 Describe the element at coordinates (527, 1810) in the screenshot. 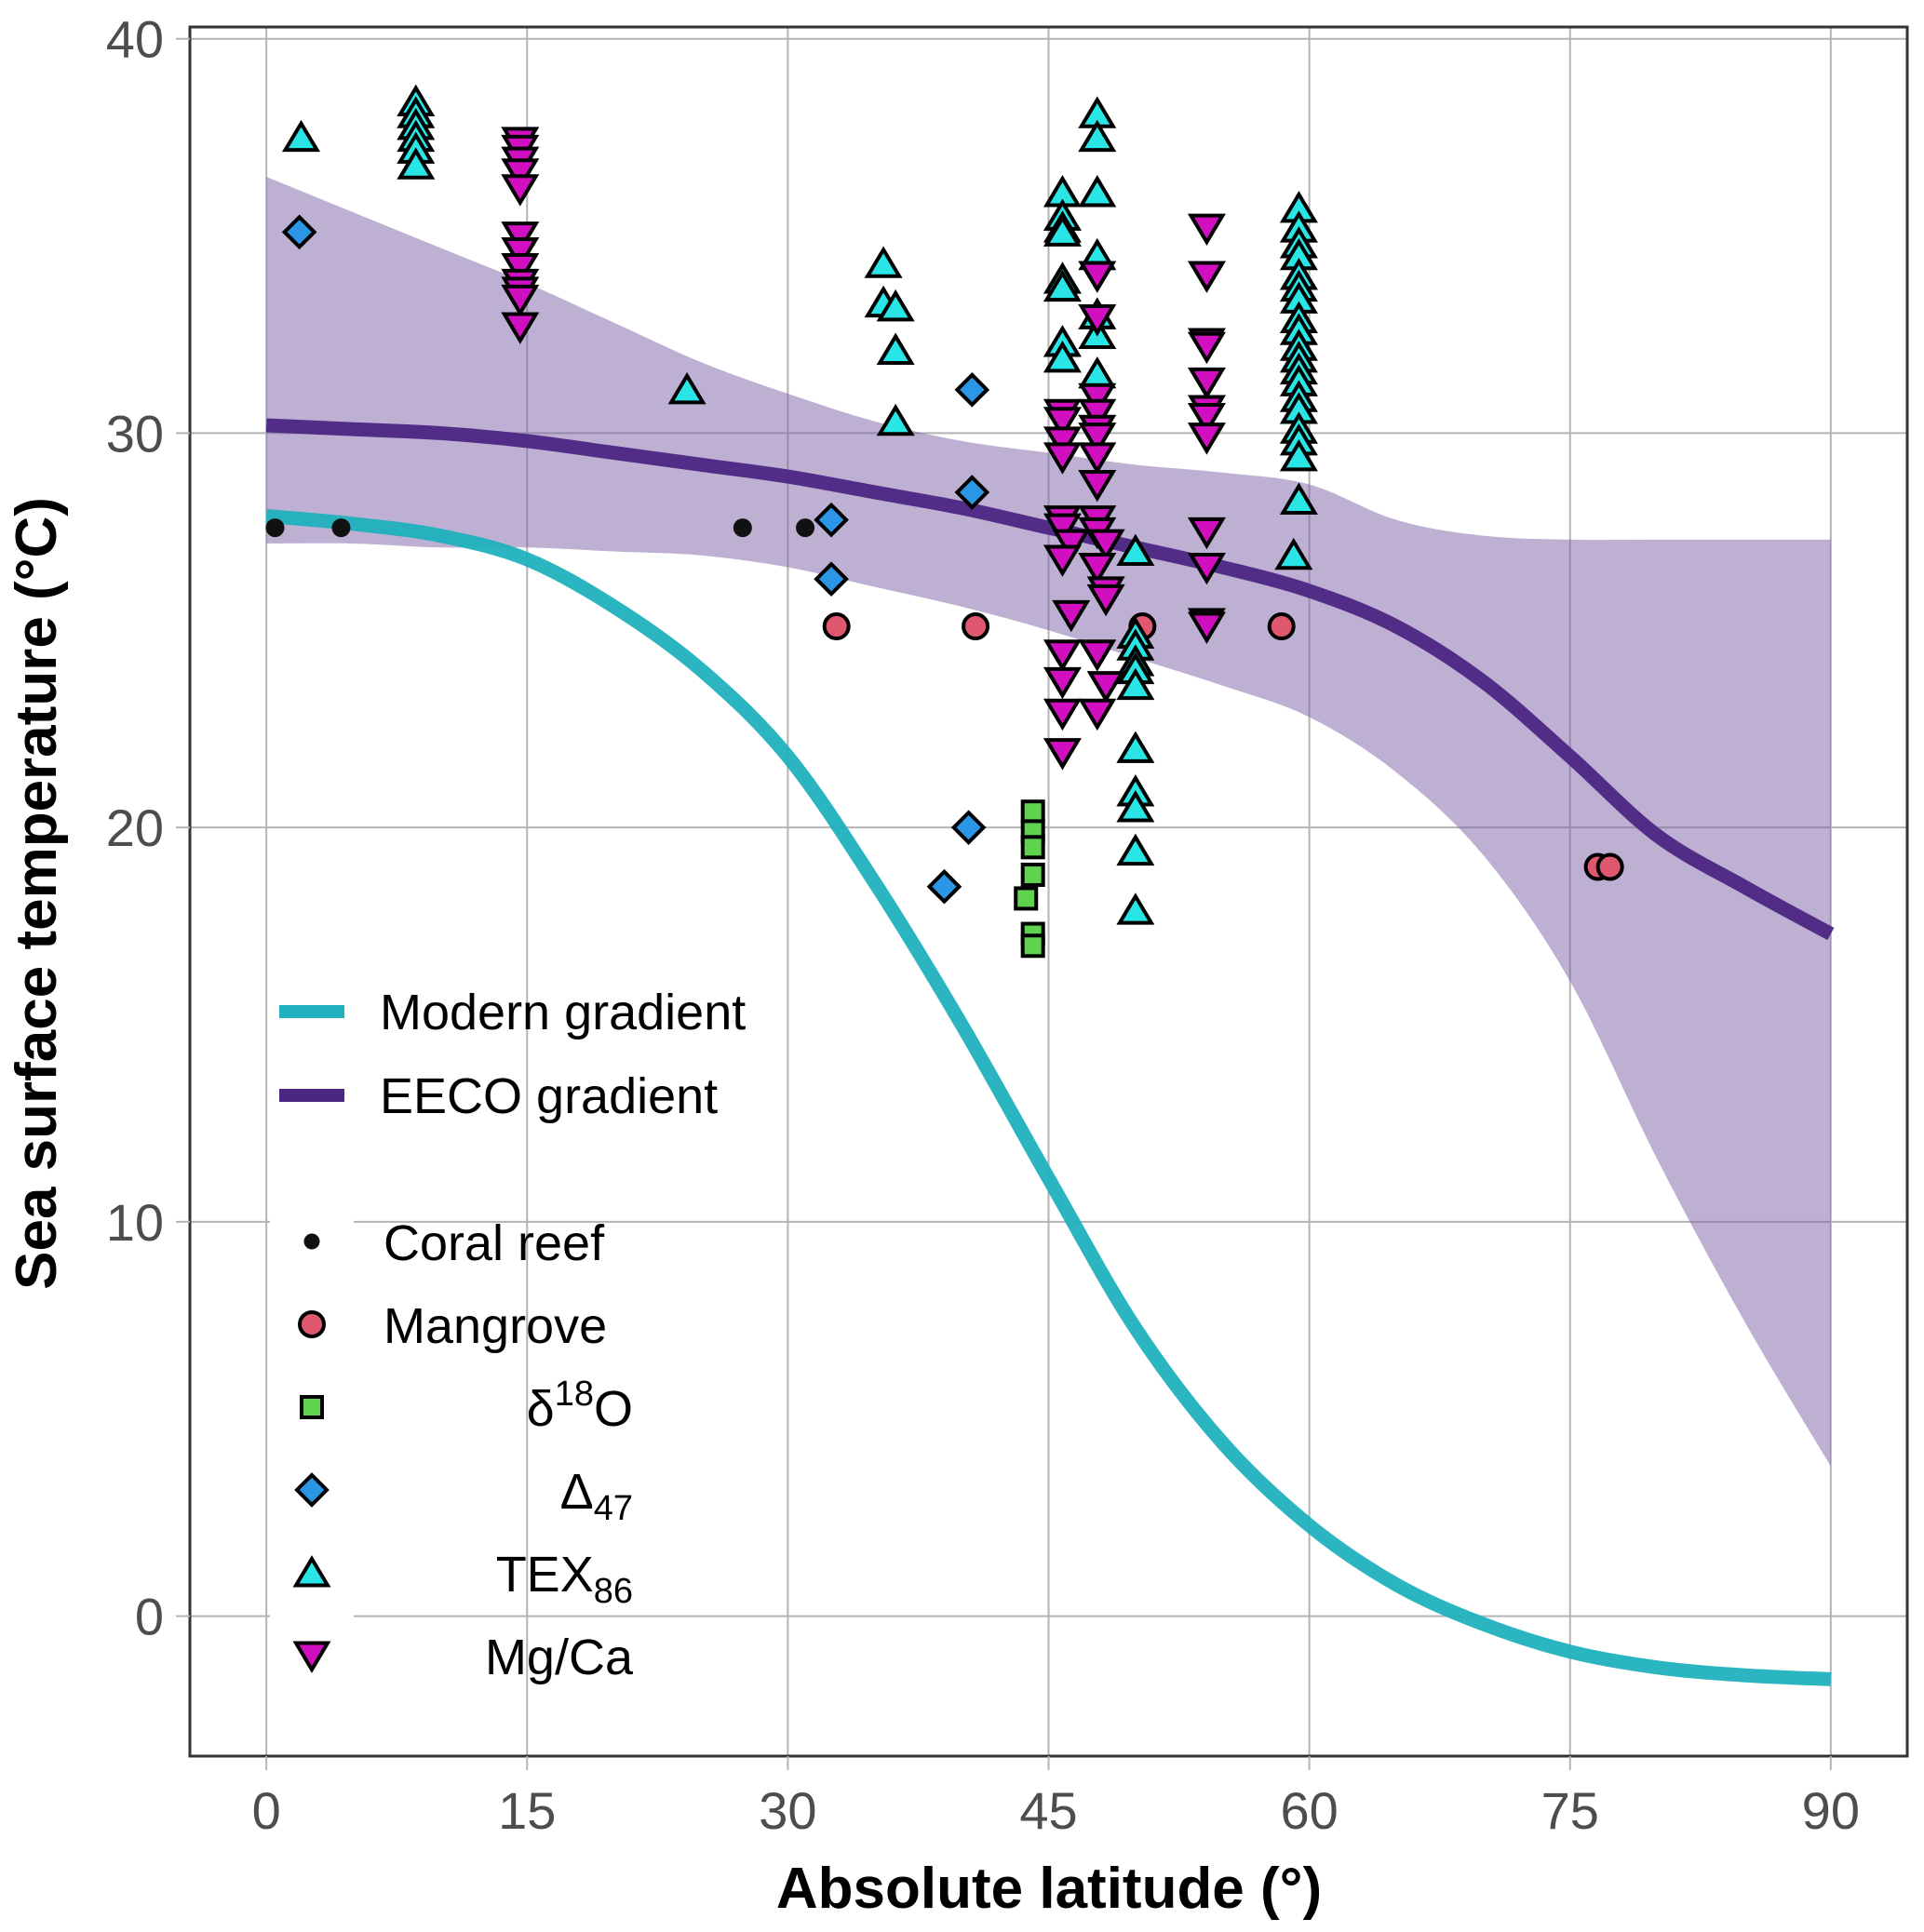

I see `x-tick-label: 15` at that location.